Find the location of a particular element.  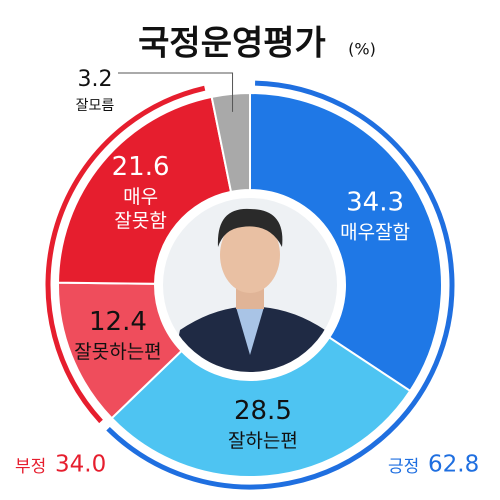

value-label: 34.3 is located at coordinates (375, 202).